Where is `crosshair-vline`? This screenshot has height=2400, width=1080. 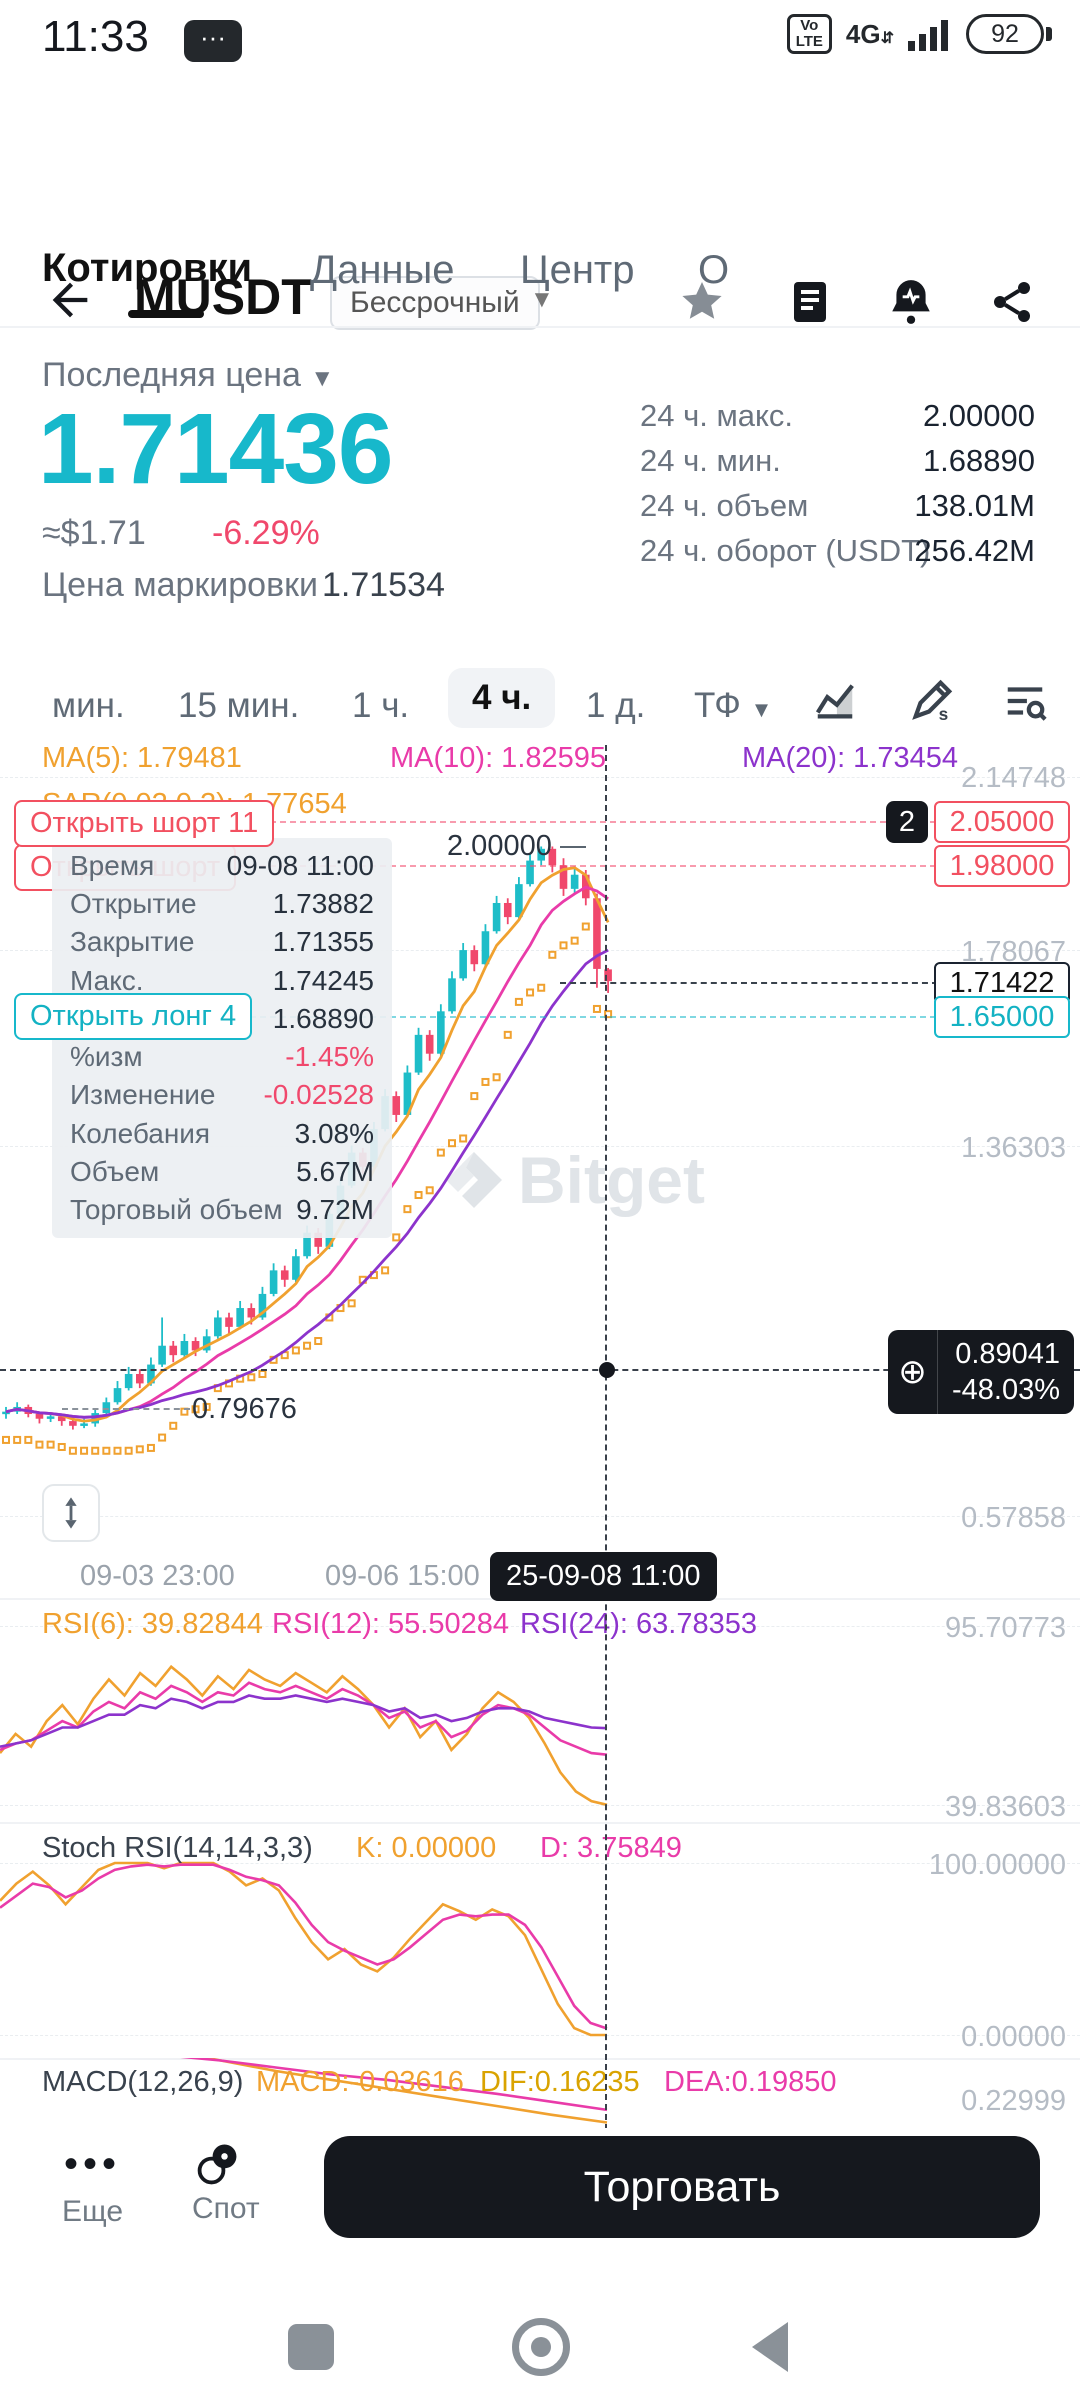
crosshair-vline is located at coordinates (606, 1442).